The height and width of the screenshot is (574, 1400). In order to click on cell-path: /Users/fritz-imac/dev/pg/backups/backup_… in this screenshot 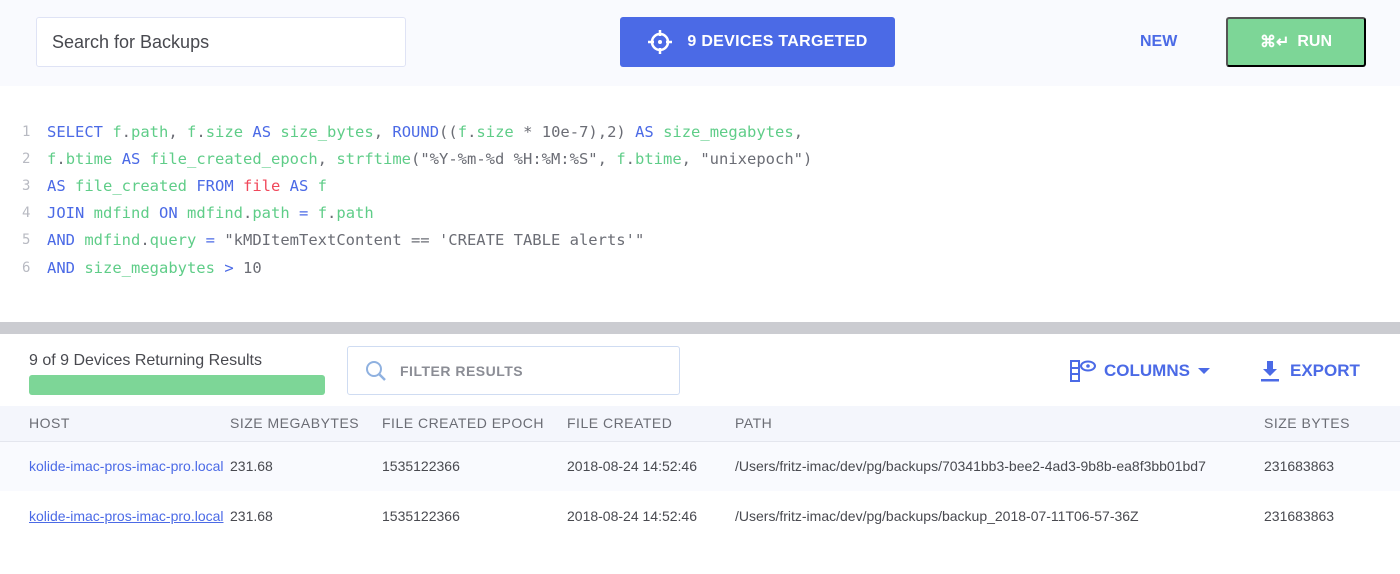, I will do `click(937, 516)`.